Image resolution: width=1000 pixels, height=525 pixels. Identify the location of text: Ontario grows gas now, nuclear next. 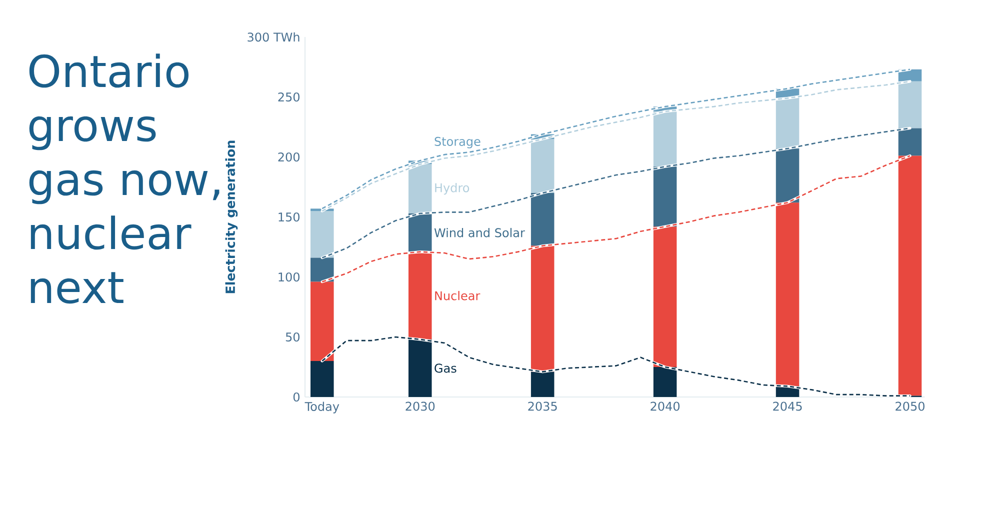
(124, 179).